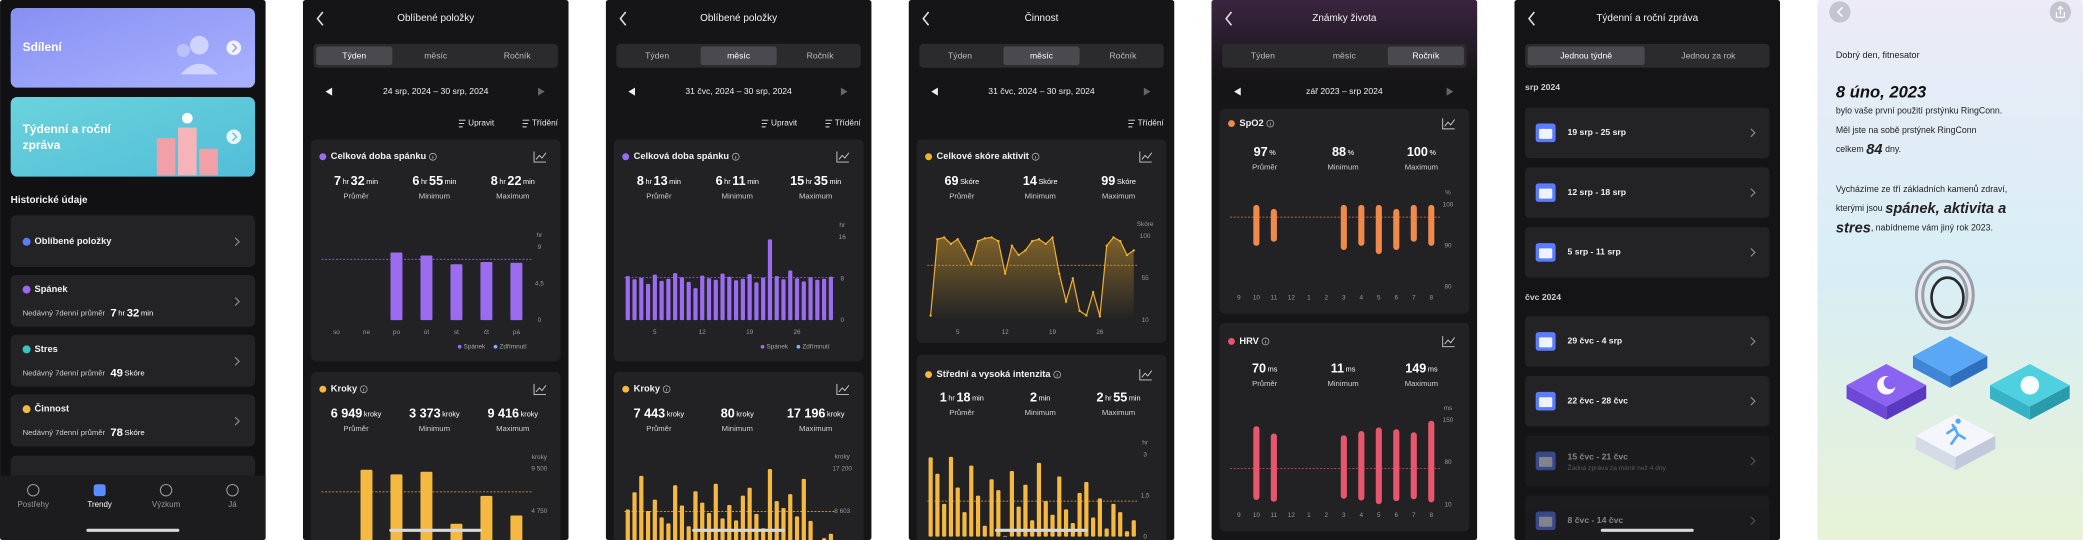 The height and width of the screenshot is (540, 2083). I want to click on tab: Jednou za rok, so click(1708, 56).